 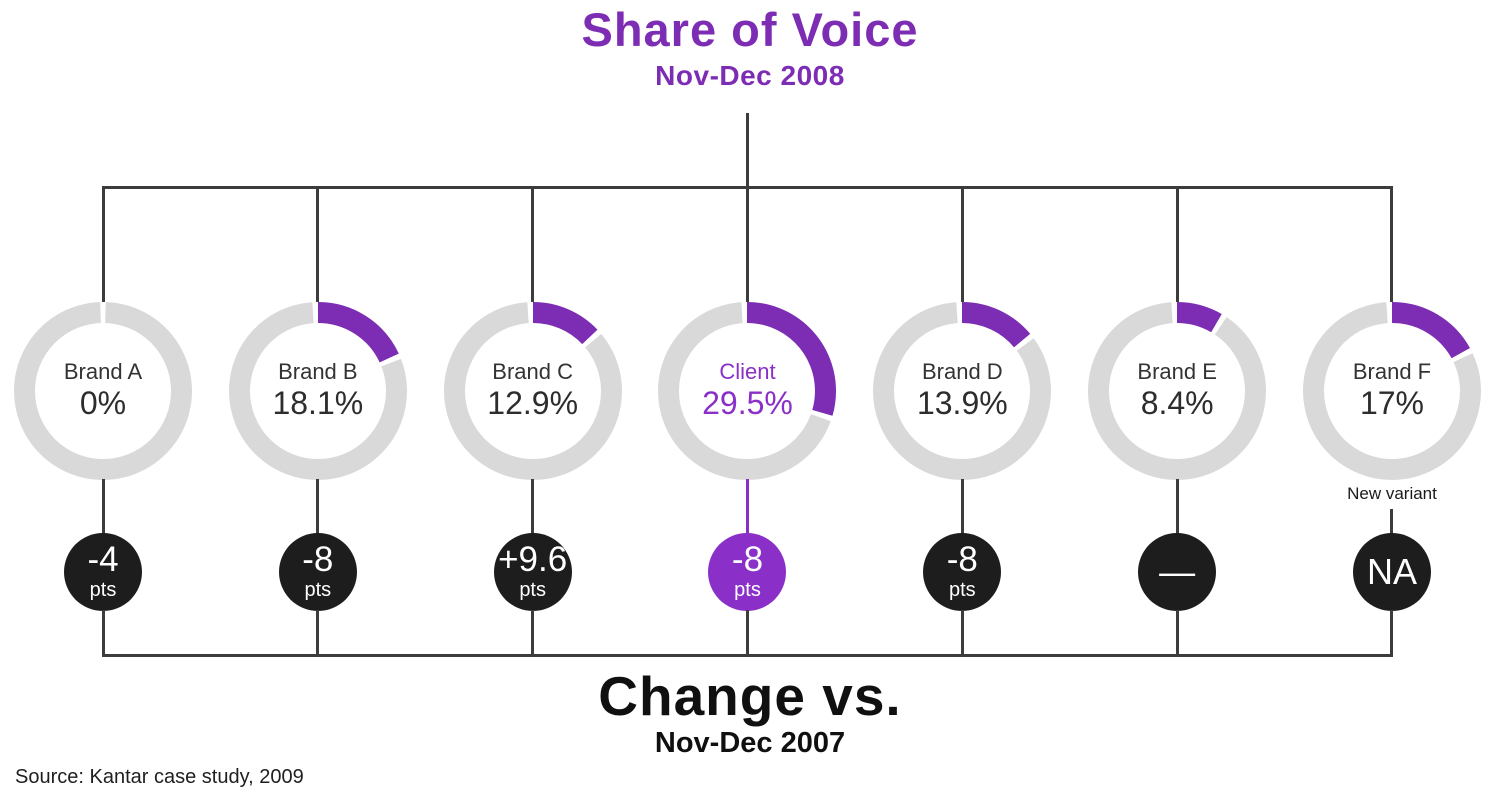 I want to click on change-value: NA, so click(x=1391, y=571).